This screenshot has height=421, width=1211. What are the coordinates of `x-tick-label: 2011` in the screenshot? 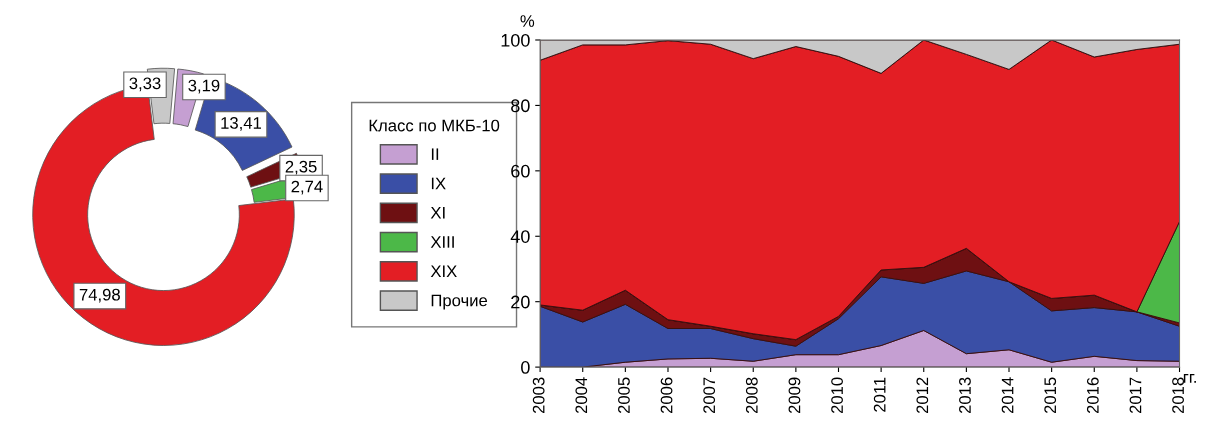 It's located at (879, 394).